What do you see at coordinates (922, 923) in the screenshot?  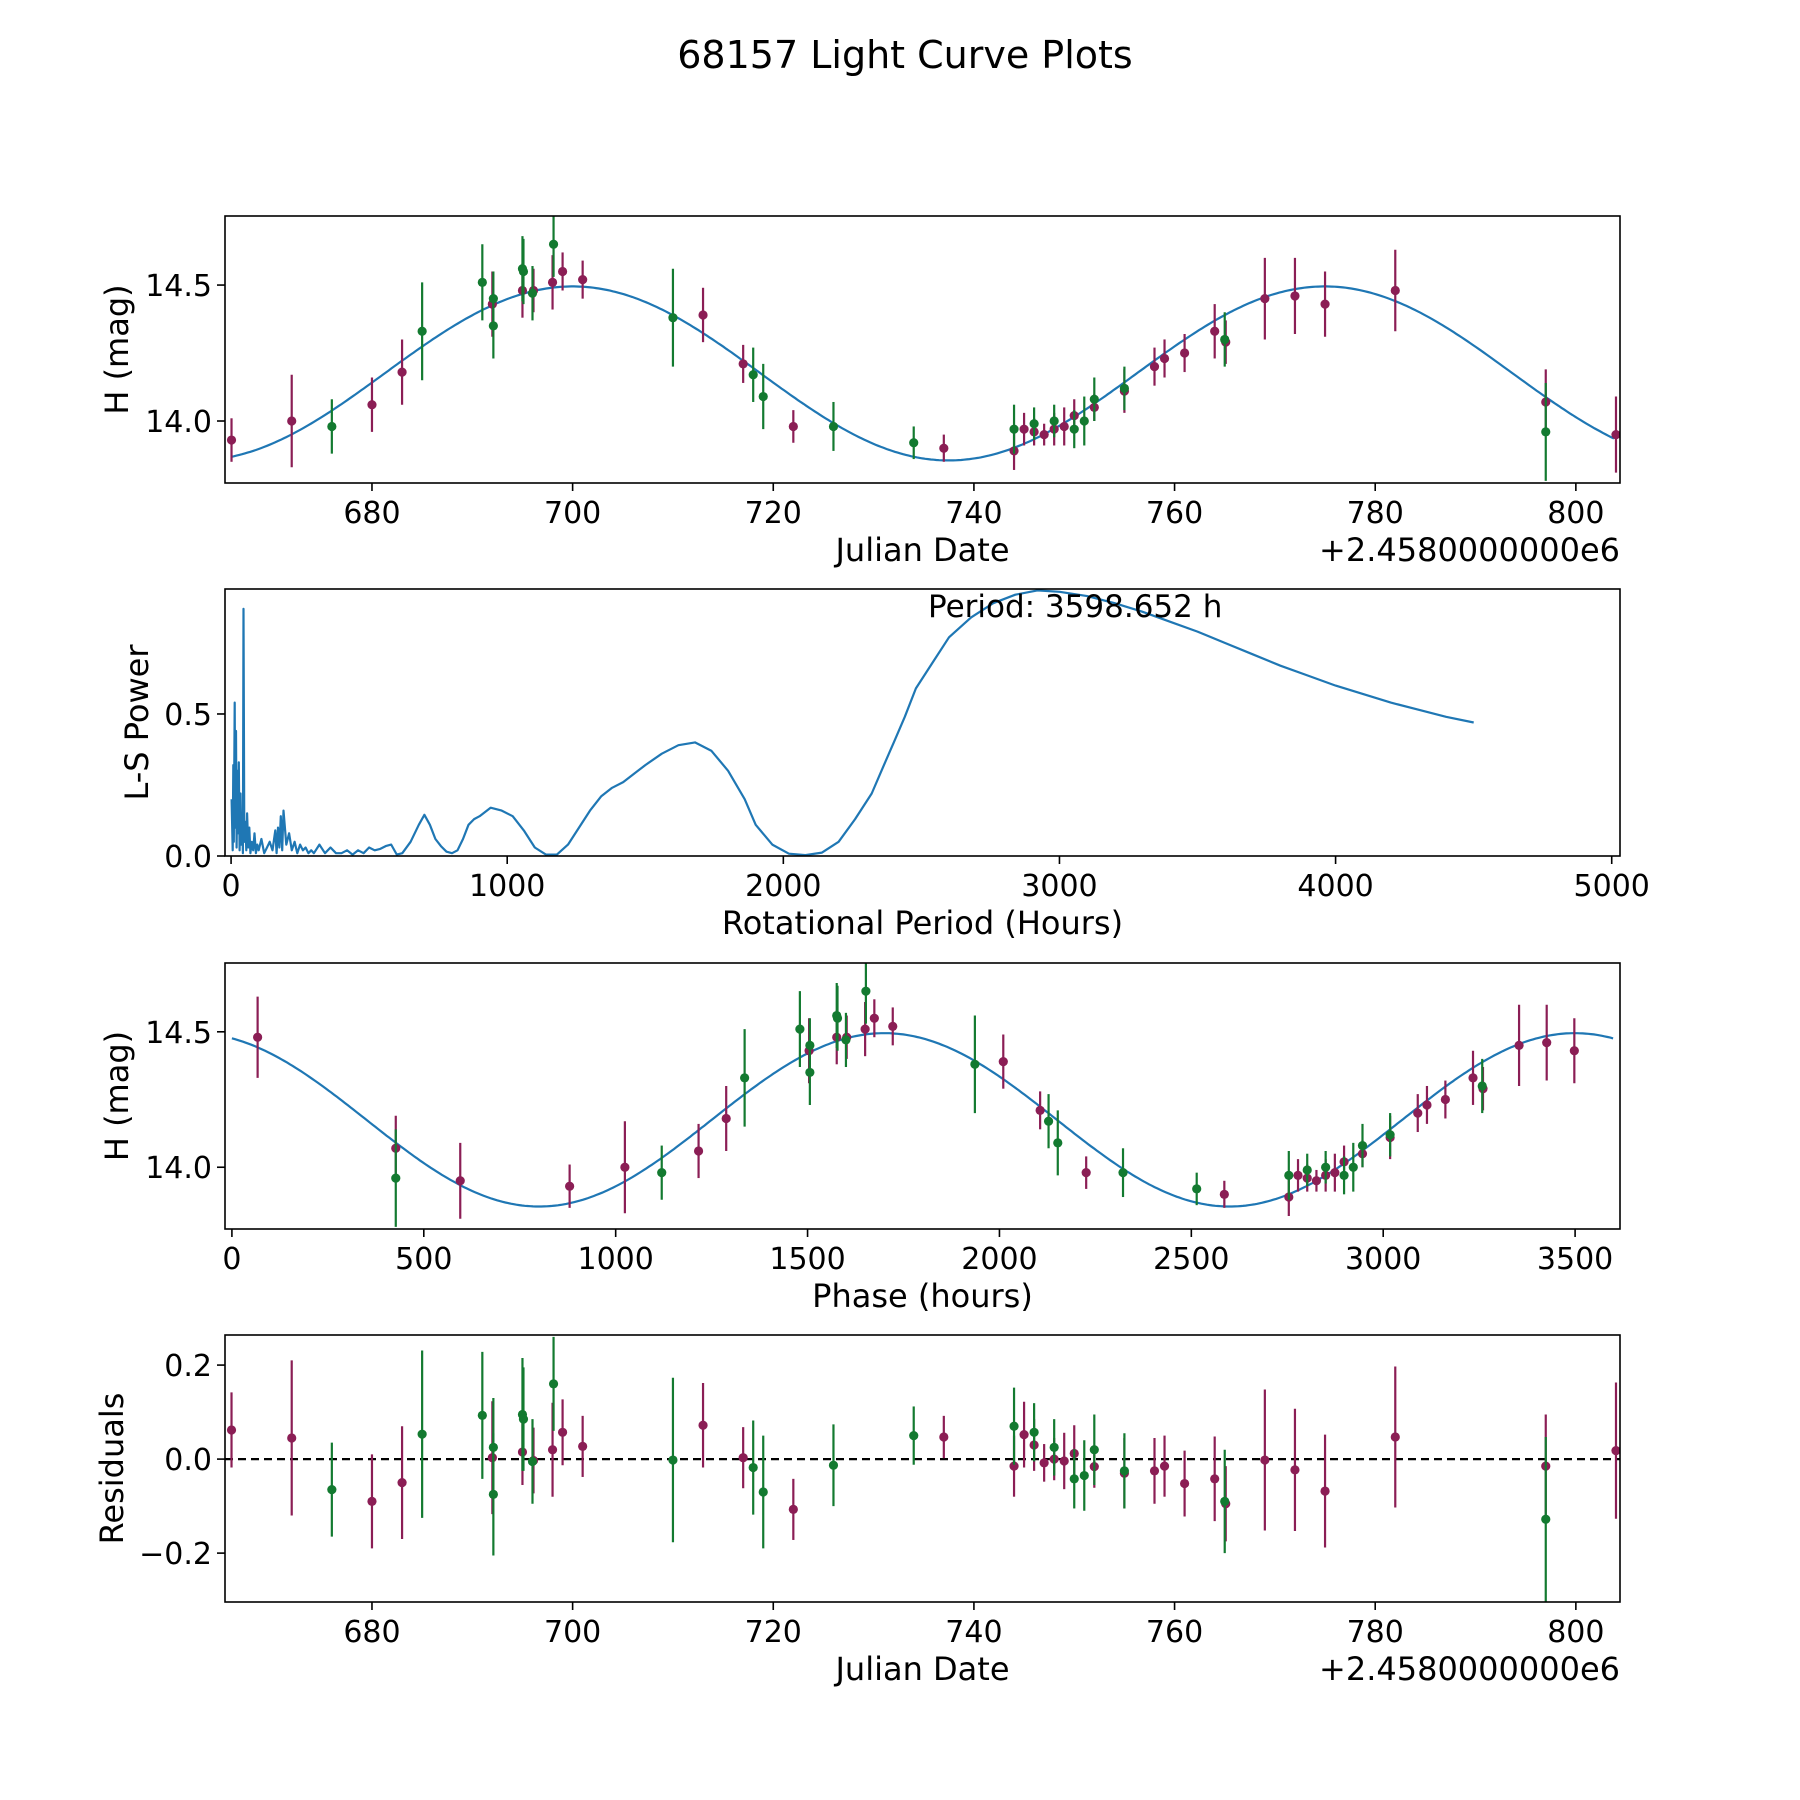 I see `x-axis-label: Rotational Period (Hours)` at bounding box center [922, 923].